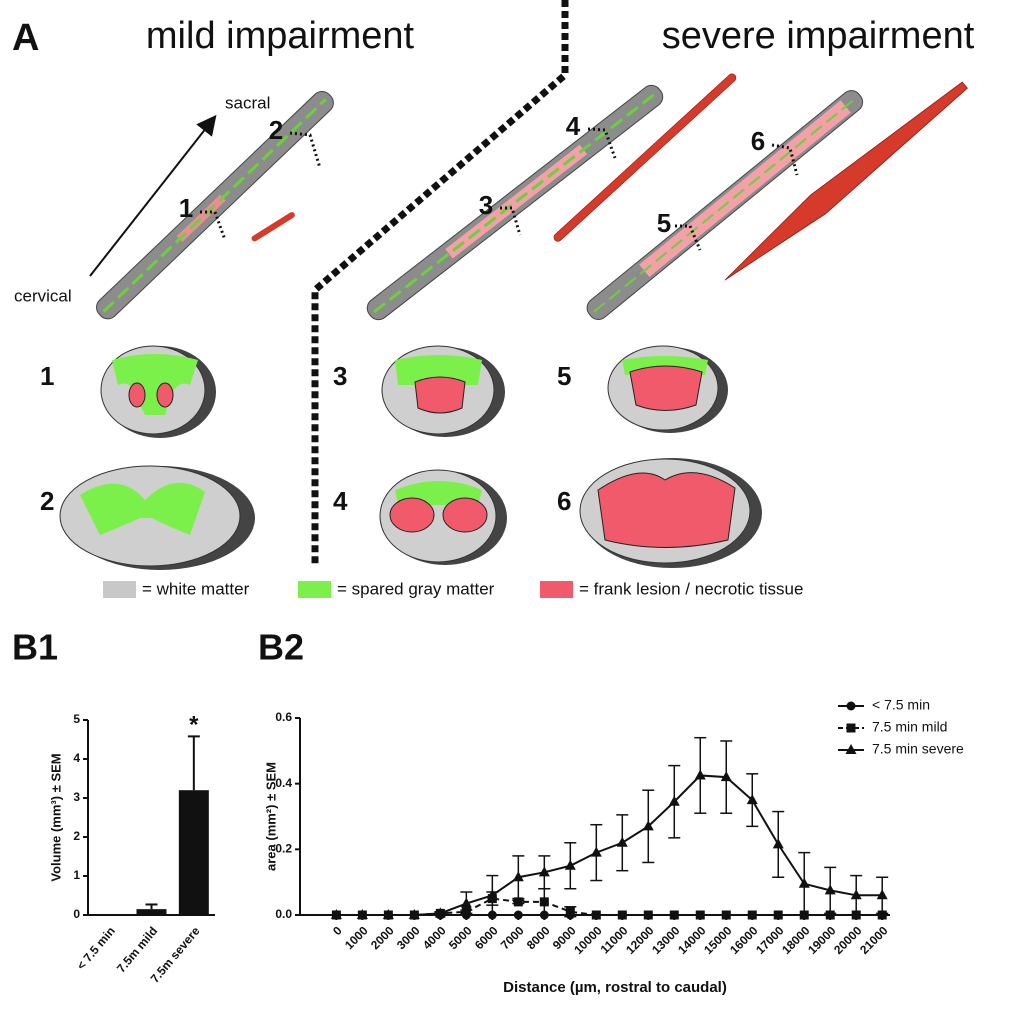  What do you see at coordinates (691, 588) in the screenshot?
I see `legend-label: = frank lesion / necrotic tissue` at bounding box center [691, 588].